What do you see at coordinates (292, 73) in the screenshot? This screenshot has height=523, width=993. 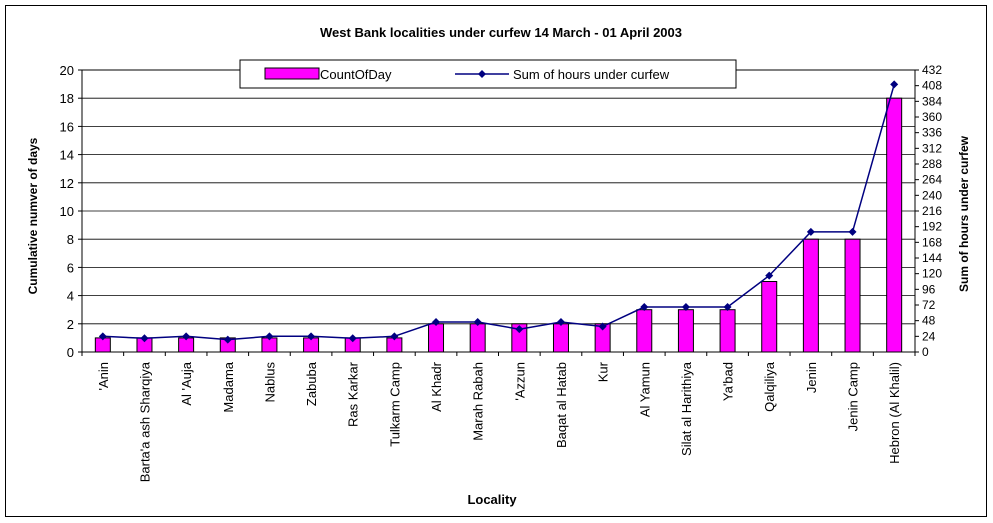 I see `legend-swatch-bars` at bounding box center [292, 73].